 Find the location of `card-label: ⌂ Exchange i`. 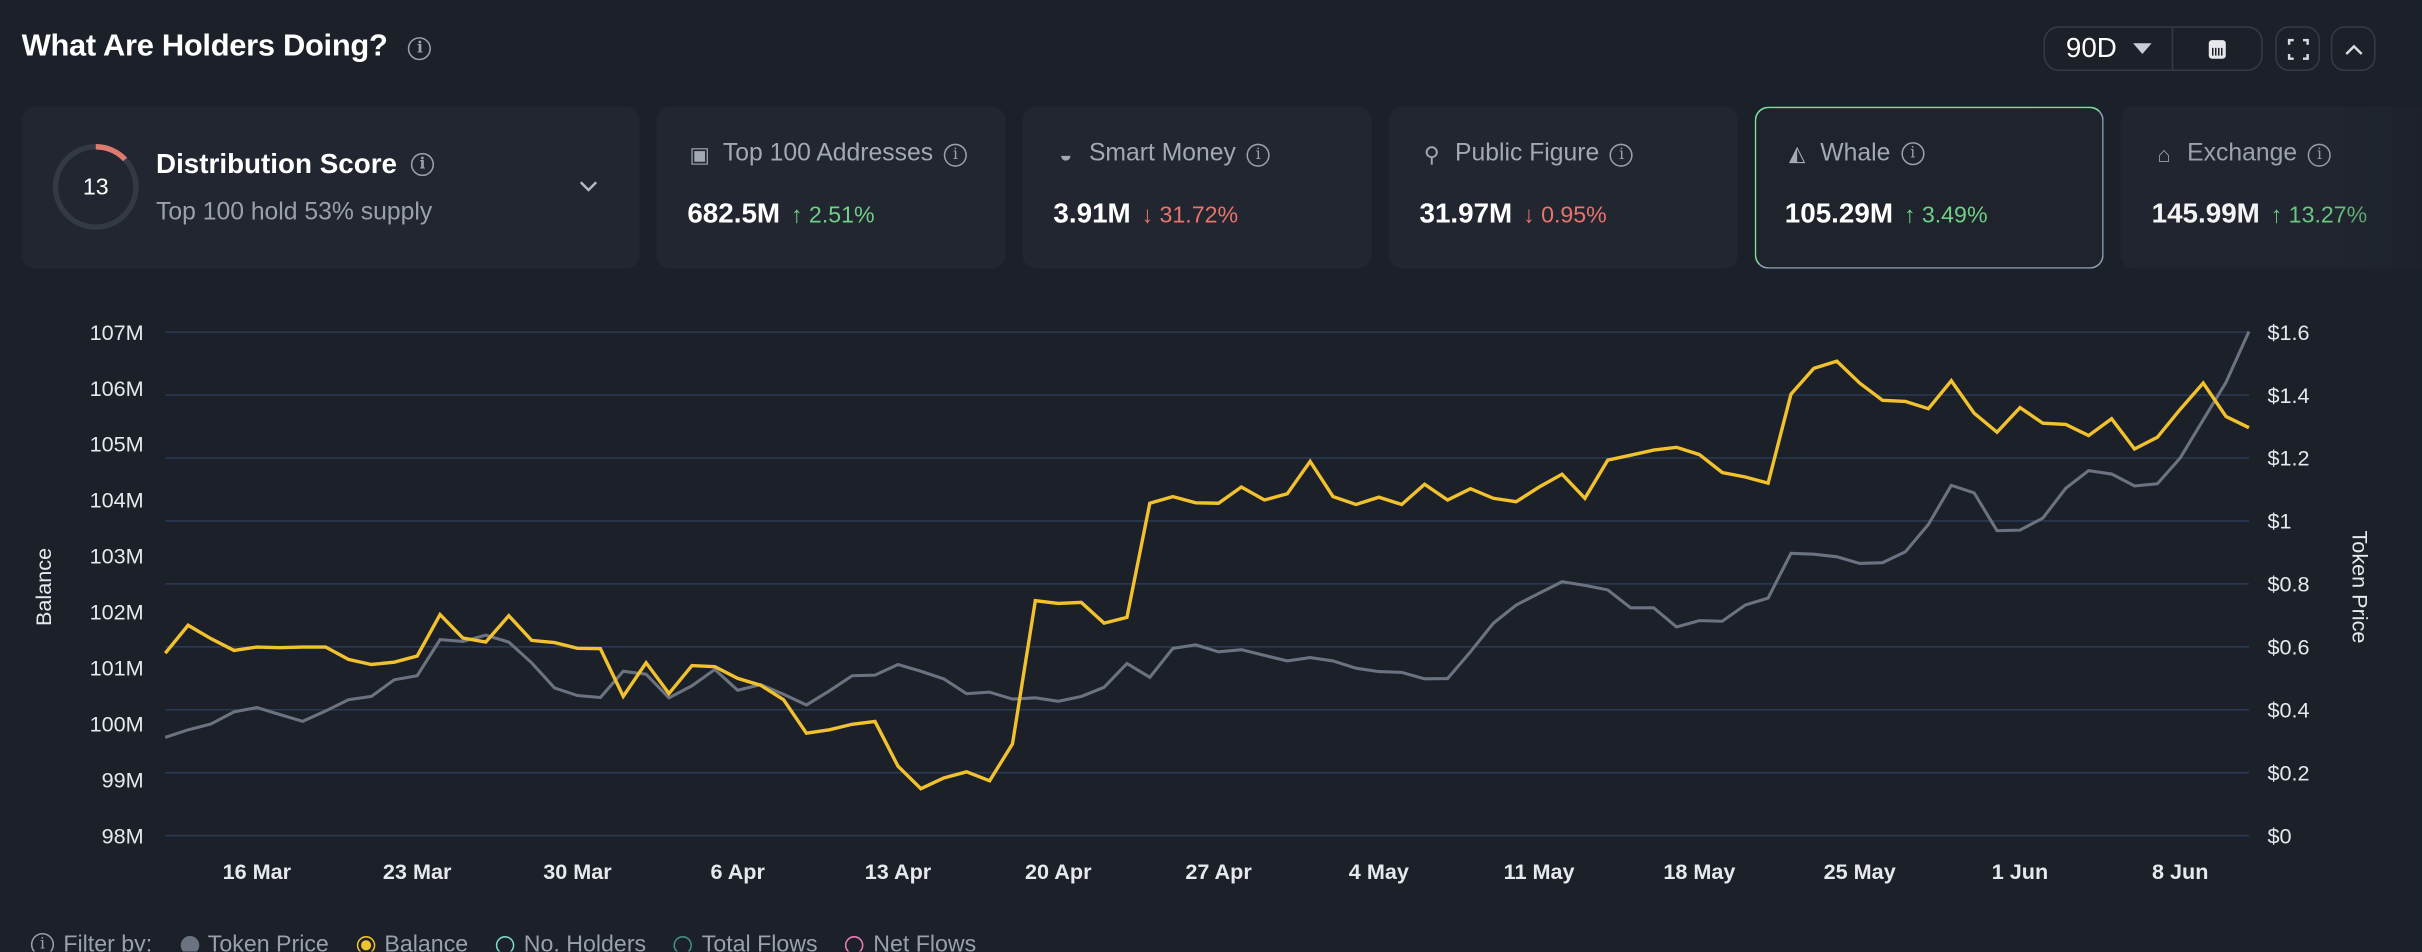

card-label: ⌂ Exchange i is located at coordinates (2242, 154).